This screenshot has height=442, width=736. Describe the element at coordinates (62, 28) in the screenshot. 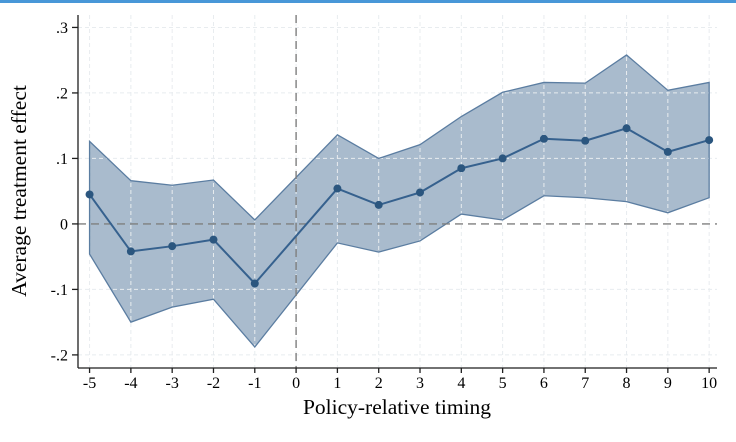

I see `y-tick-label: .3` at that location.